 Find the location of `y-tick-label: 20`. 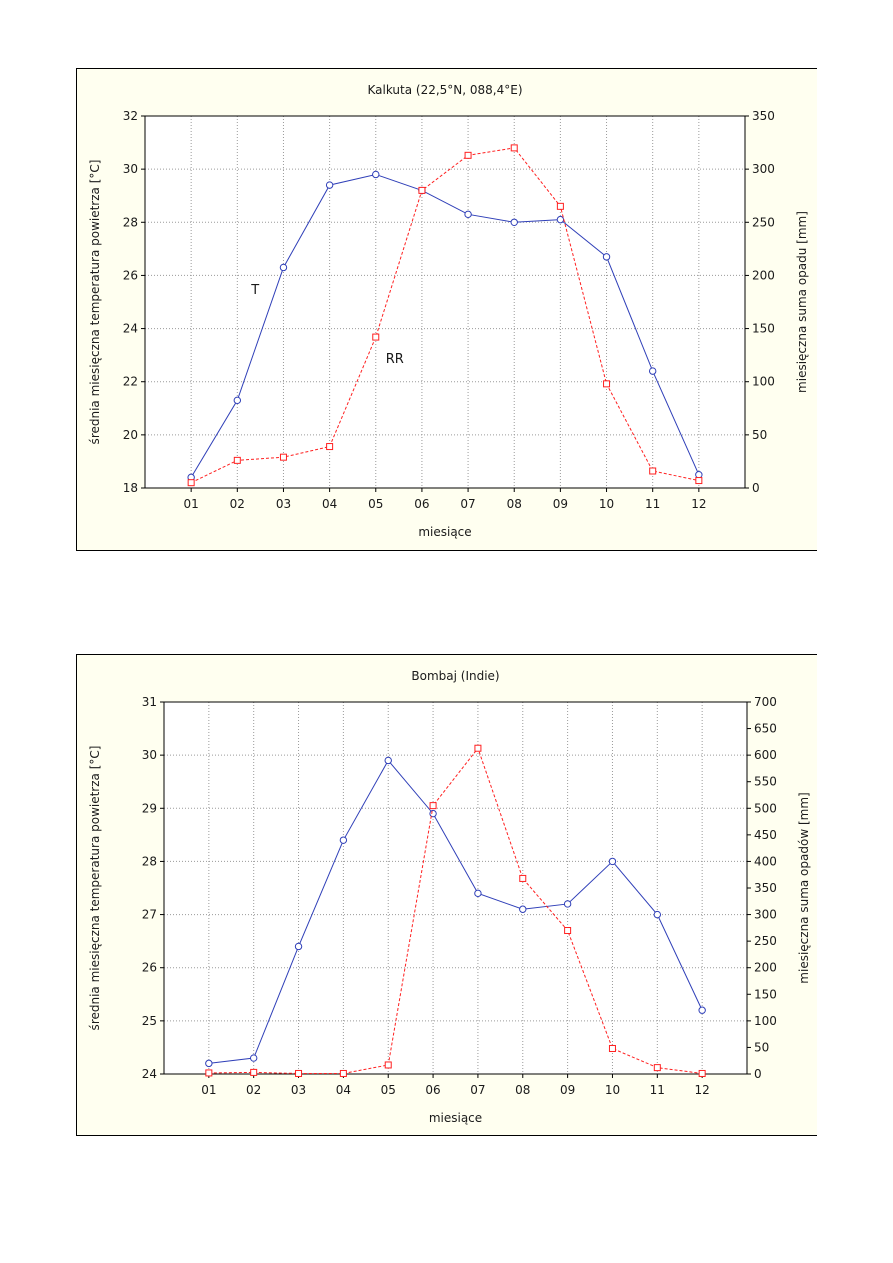

y-tick-label: 20 is located at coordinates (130, 435).